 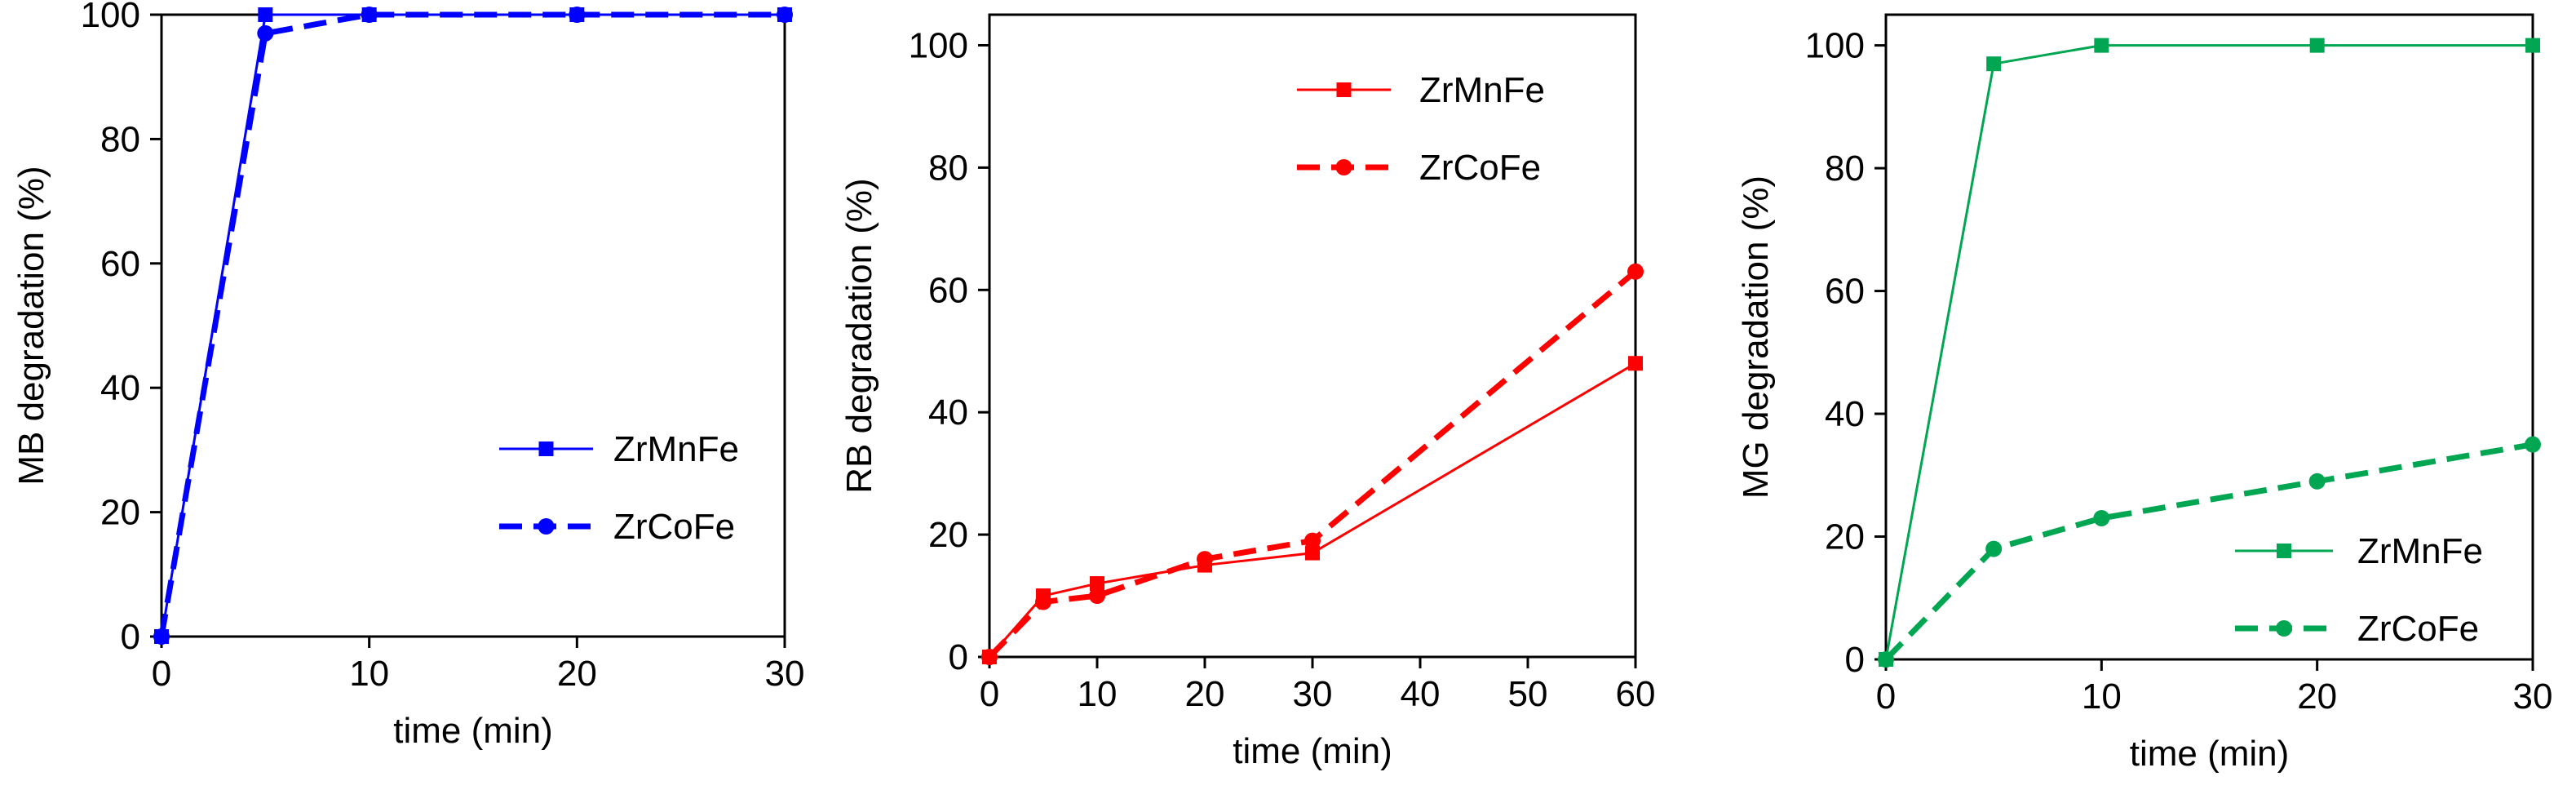 What do you see at coordinates (1528, 694) in the screenshot?
I see `x-tick-label: 50` at bounding box center [1528, 694].